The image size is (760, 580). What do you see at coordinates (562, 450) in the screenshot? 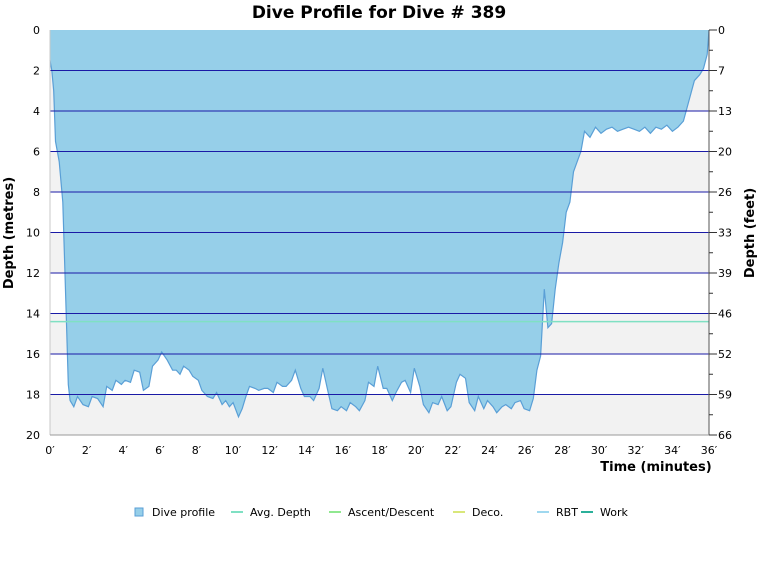
I see `x-tick-label: 28′` at bounding box center [562, 450].